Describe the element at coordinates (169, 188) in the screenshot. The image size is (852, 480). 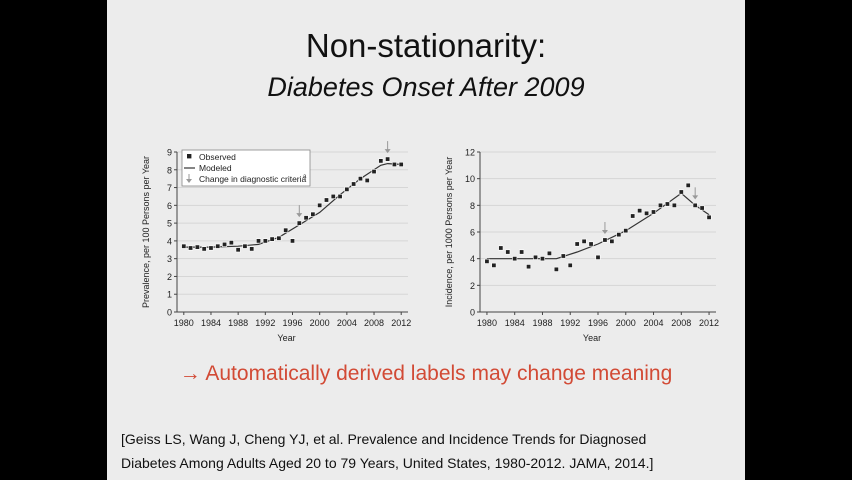
I see `y-tick-label: 7` at that location.